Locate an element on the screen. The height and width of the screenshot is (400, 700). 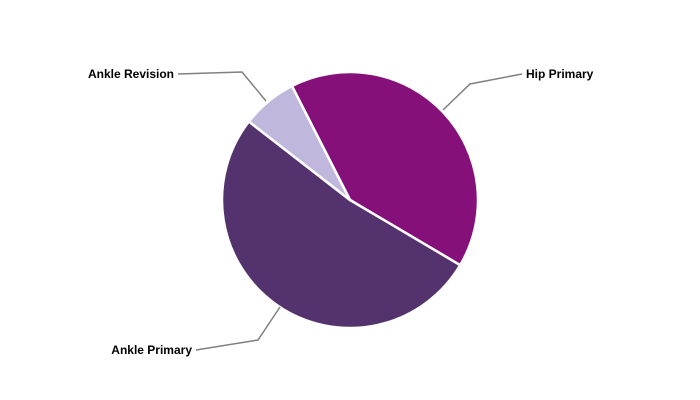
pie-slice-ankle-revision is located at coordinates (299, 143).